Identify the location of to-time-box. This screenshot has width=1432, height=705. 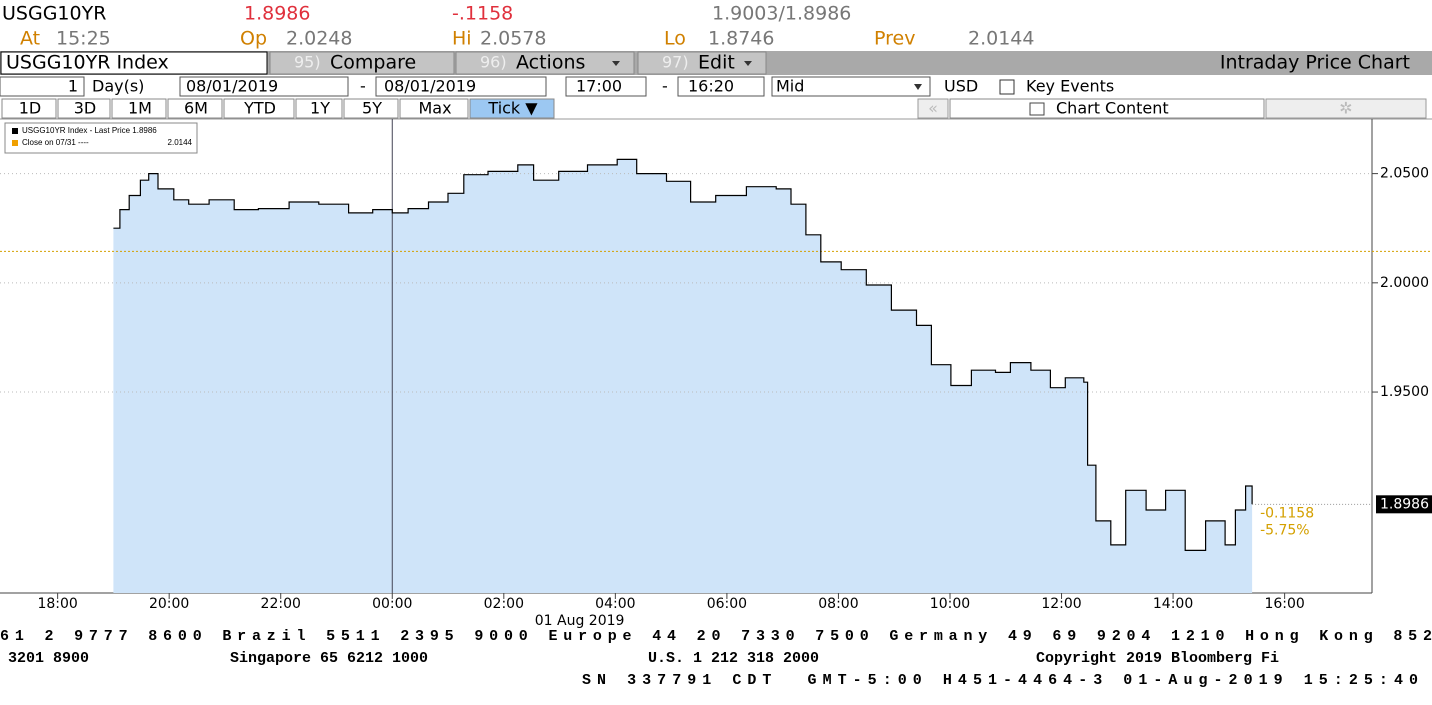
(721, 86).